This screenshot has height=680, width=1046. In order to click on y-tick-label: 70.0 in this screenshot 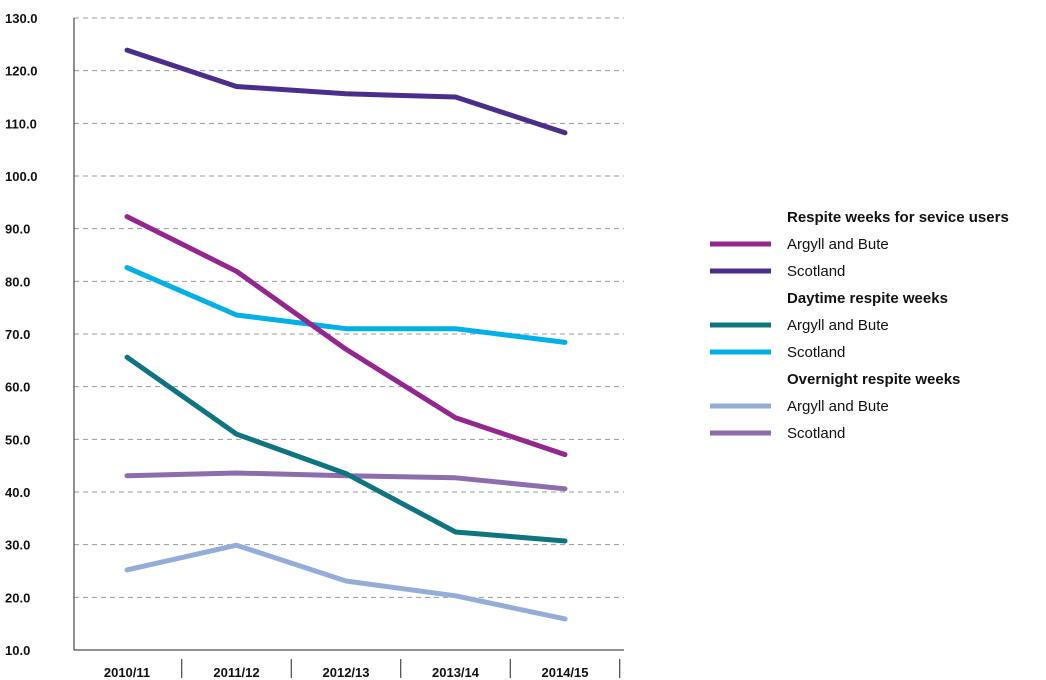, I will do `click(17, 334)`.